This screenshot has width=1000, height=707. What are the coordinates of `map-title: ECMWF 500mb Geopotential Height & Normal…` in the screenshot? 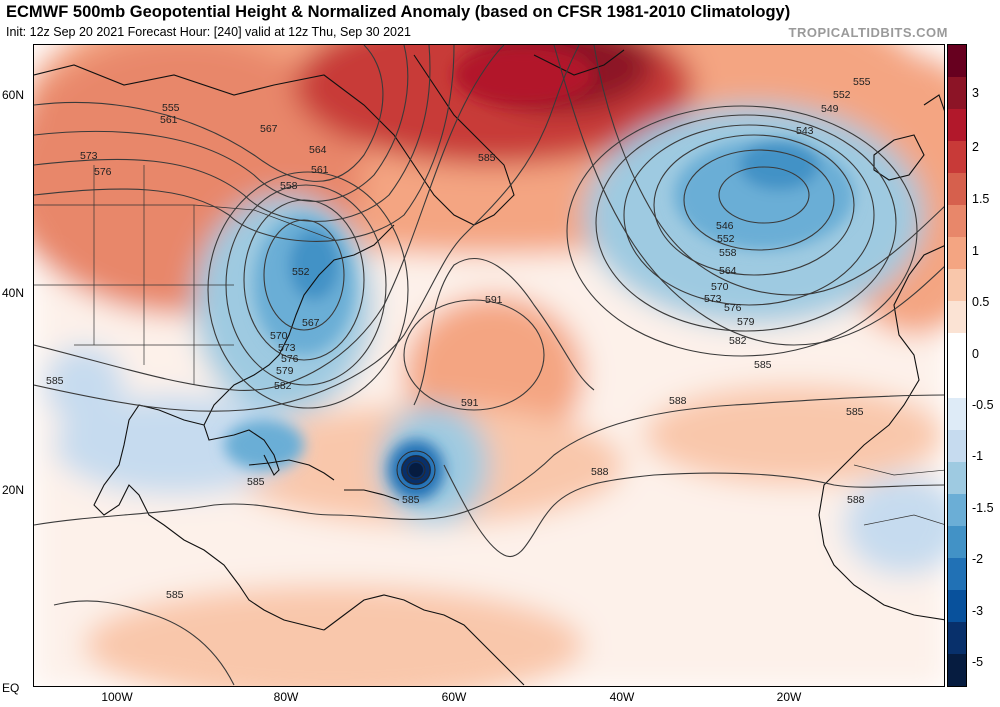 It's located at (398, 12).